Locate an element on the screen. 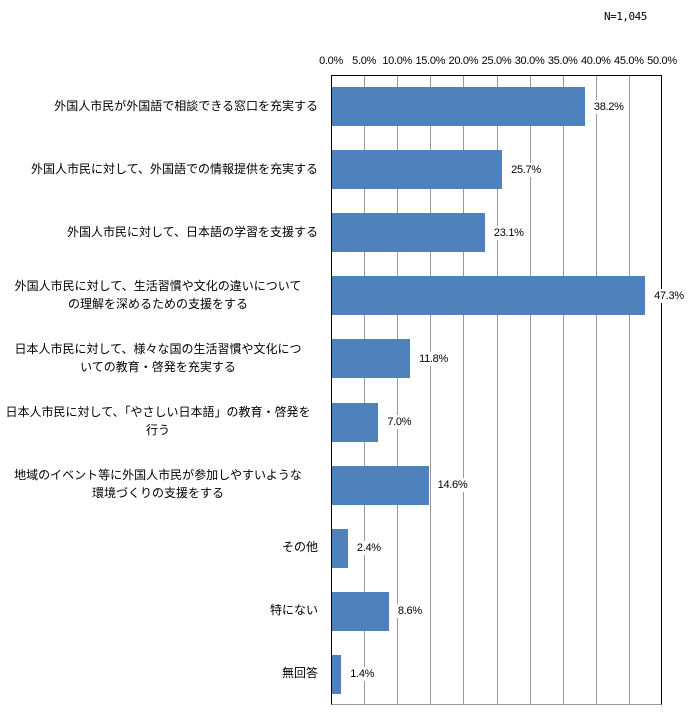  category-label-line: 日本人市民に対して、様々な国の生活習慣や文化につ is located at coordinates (158, 348).